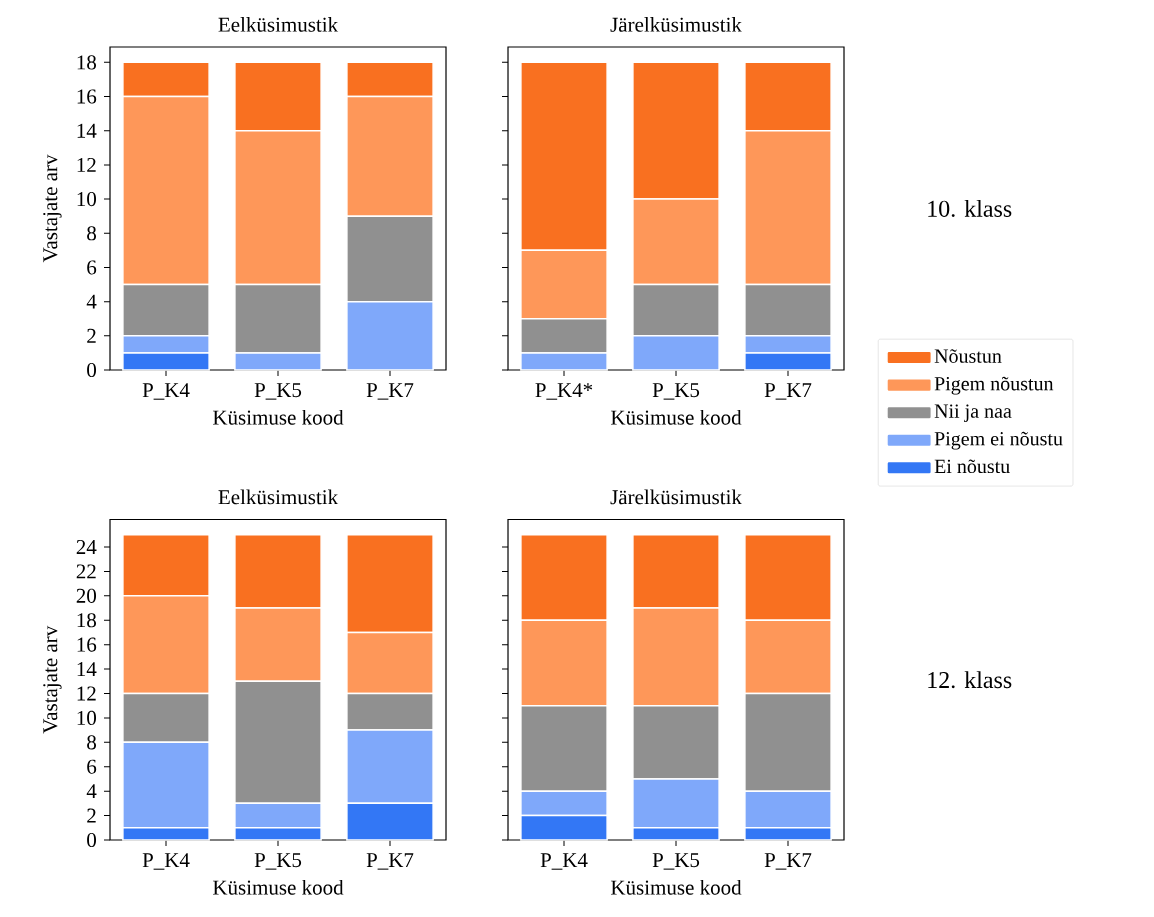 The width and height of the screenshot is (1154, 917). What do you see at coordinates (970, 208) in the screenshot?
I see `text: 10. klass` at bounding box center [970, 208].